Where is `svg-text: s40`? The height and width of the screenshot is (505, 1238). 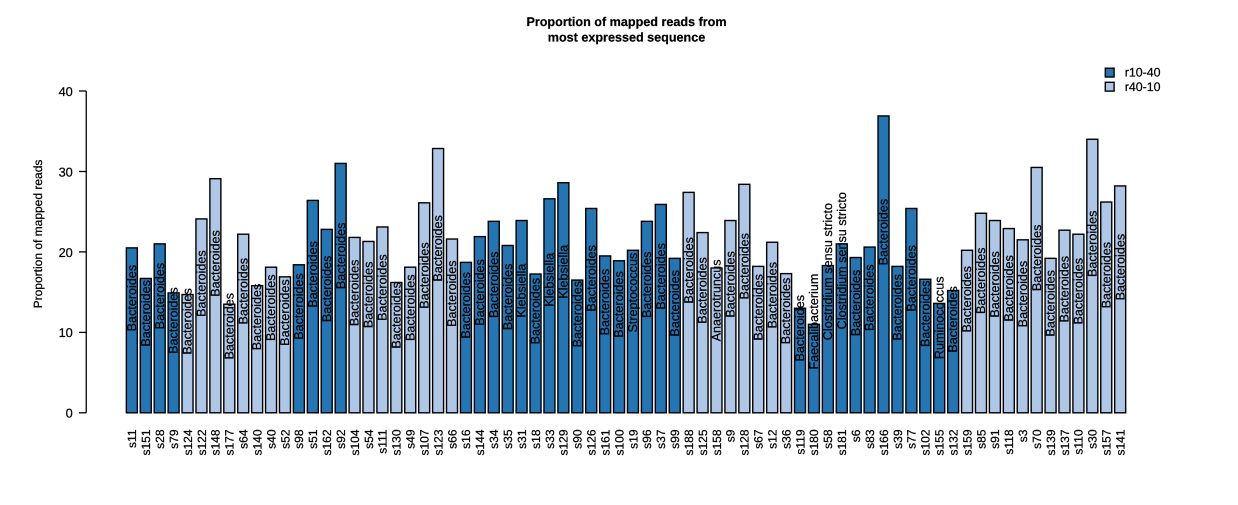
svg-text: s40 is located at coordinates (271, 439).